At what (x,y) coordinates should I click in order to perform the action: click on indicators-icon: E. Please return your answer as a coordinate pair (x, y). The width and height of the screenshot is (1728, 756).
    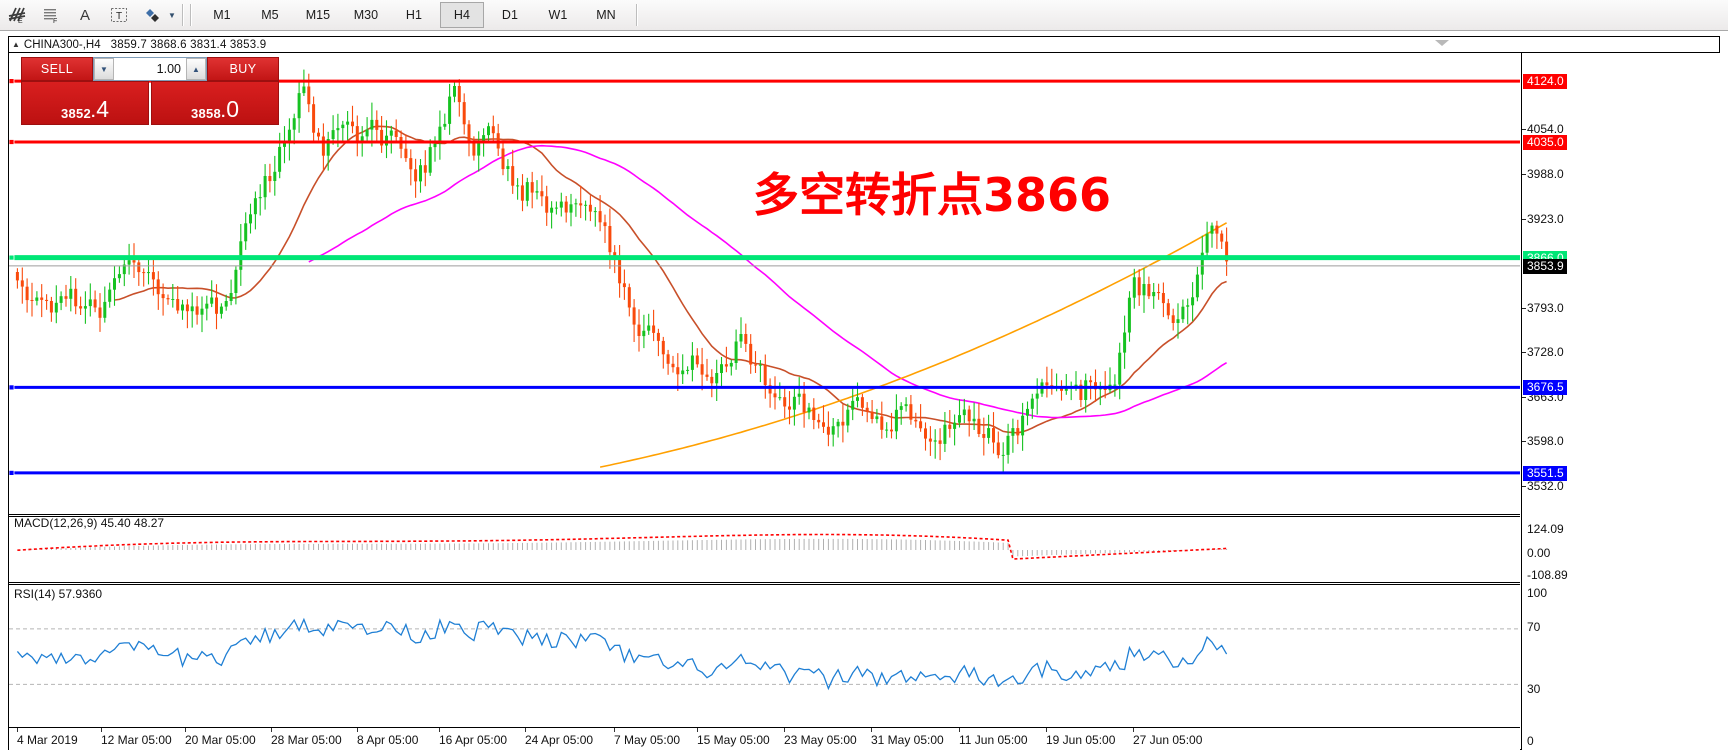
    Looking at the image, I should click on (17, 15).